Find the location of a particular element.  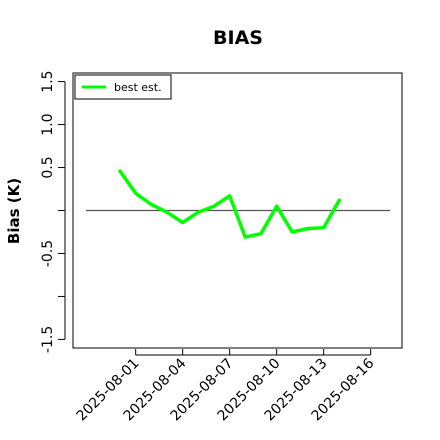

y-tick-label: 0.5 is located at coordinates (48, 167).